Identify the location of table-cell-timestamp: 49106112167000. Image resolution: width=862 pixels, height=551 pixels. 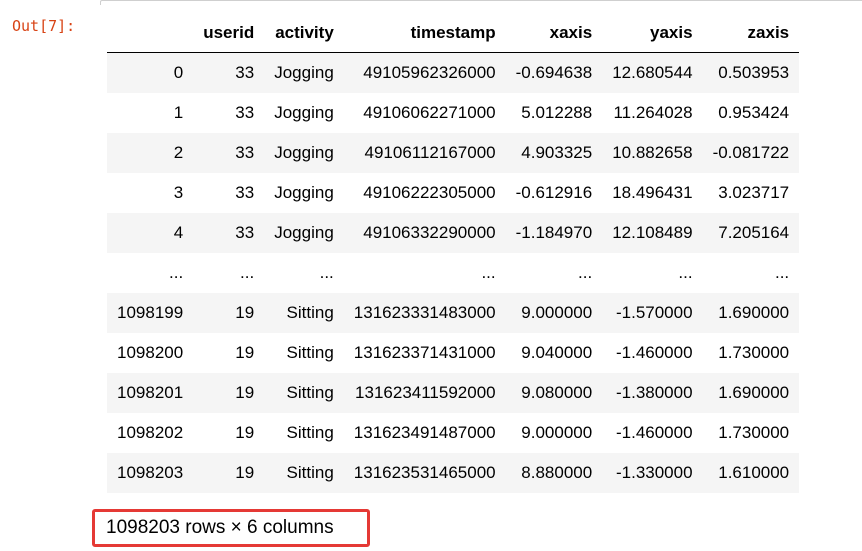
(430, 152).